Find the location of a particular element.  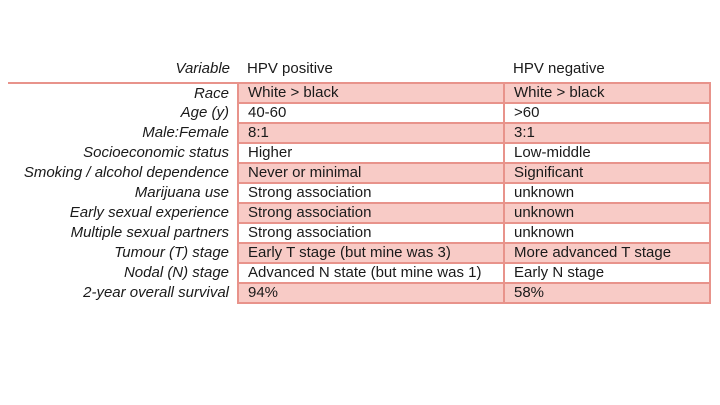

row-label: Early sexual experience is located at coordinates (149, 212).